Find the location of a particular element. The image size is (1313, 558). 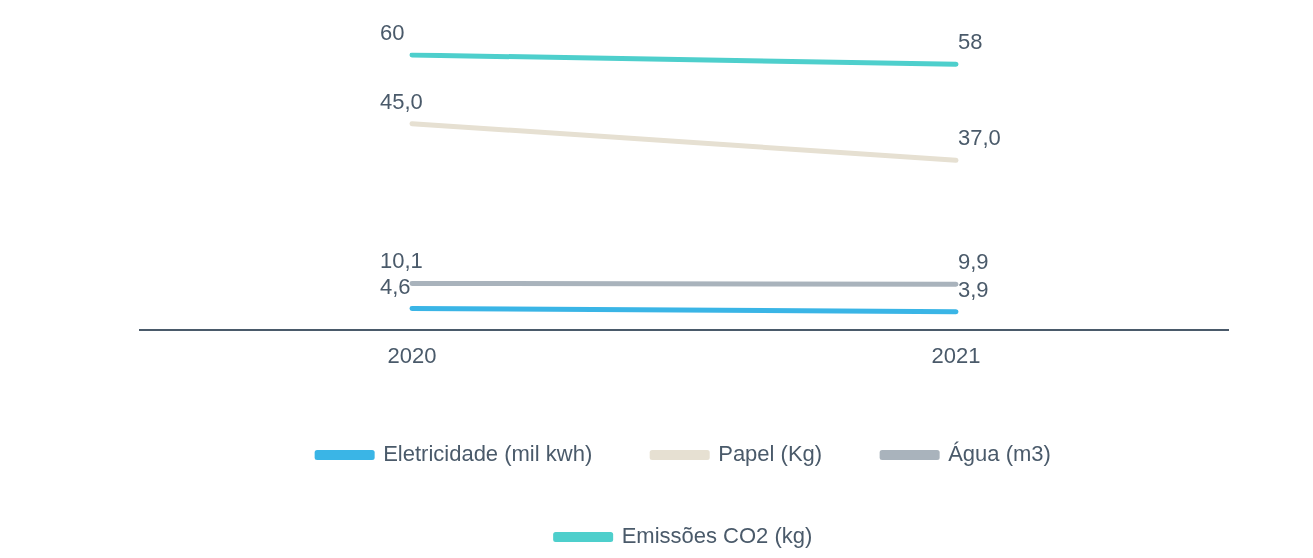

data-label: 9,9 is located at coordinates (973, 262).